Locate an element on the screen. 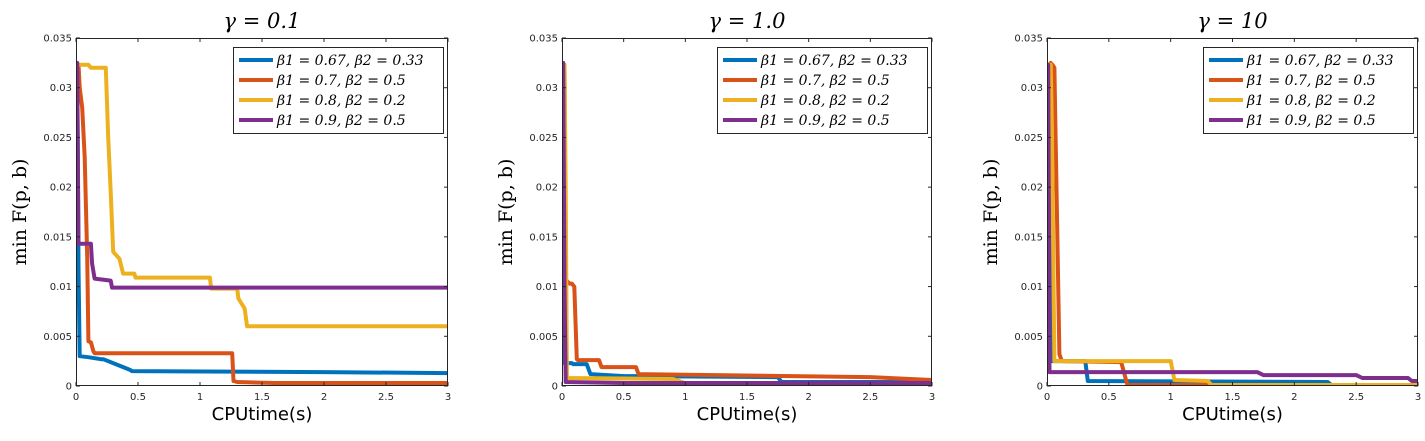  chart-title: γ = 10 is located at coordinates (1232, 21).